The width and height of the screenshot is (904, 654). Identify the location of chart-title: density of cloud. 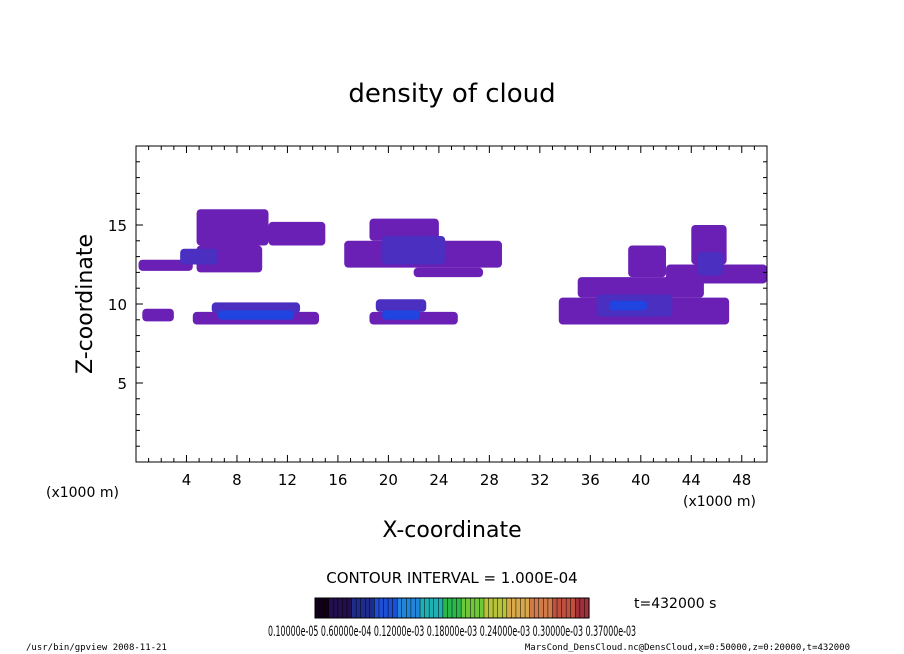
(451, 94).